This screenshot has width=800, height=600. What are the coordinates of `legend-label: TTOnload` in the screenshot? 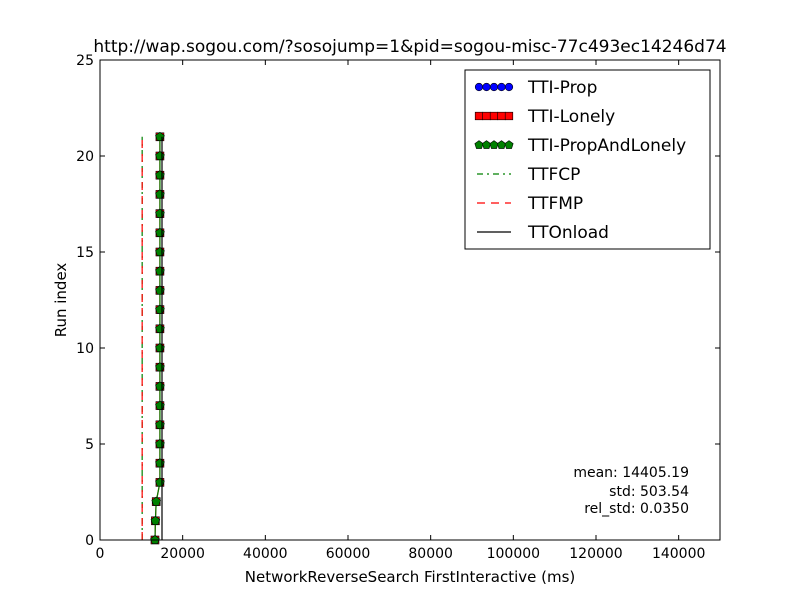 It's located at (568, 233).